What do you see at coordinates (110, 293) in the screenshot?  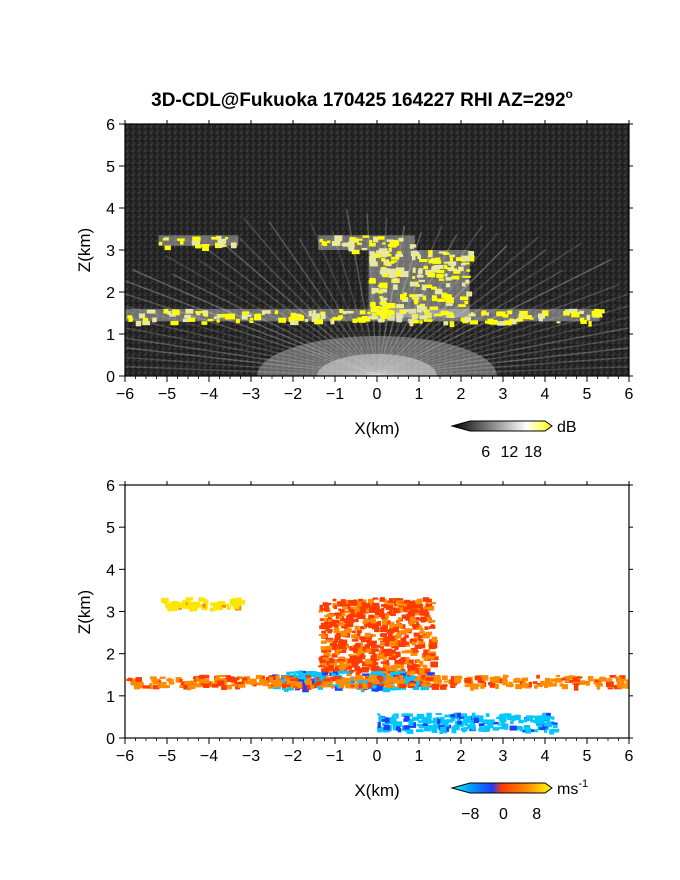 I see `y-tick-label: 2` at bounding box center [110, 293].